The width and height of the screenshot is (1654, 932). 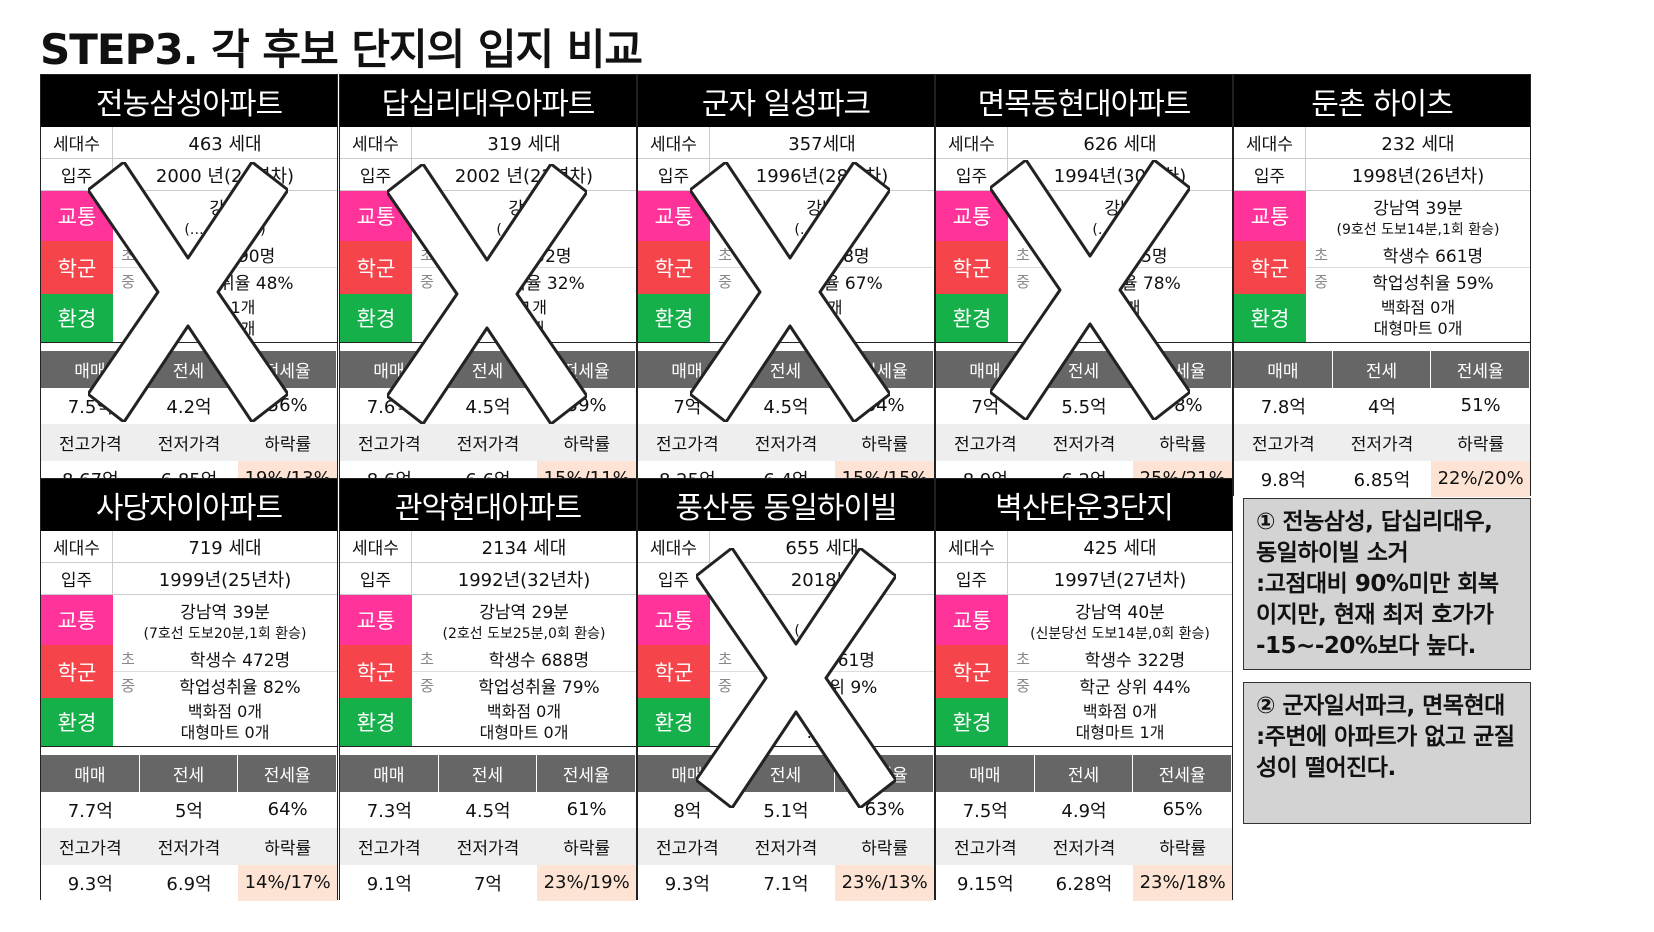 I want to click on middle-value: 학업성취율 59%, so click(x=1433, y=283).